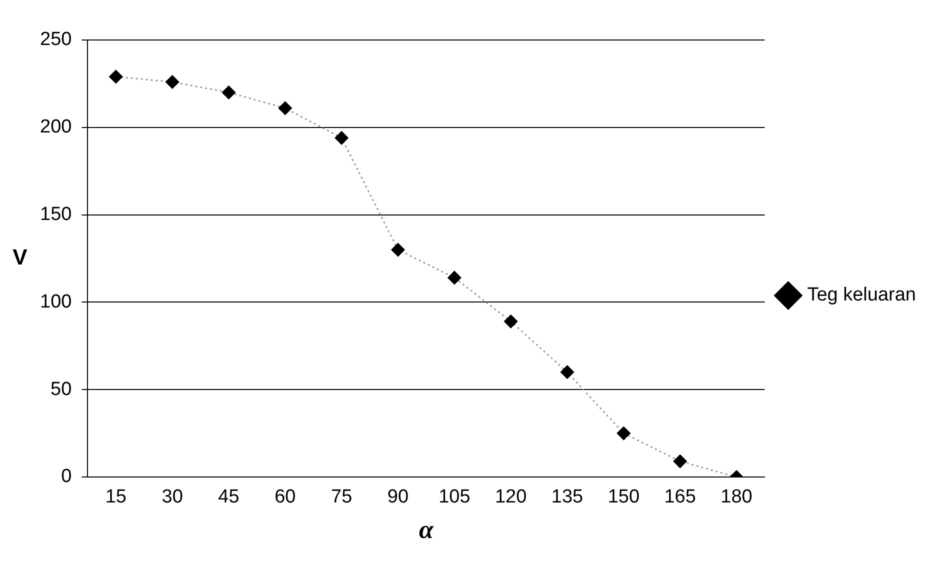 This screenshot has width=936, height=561. What do you see at coordinates (56, 127) in the screenshot?
I see `y-tick-label: 200` at bounding box center [56, 127].